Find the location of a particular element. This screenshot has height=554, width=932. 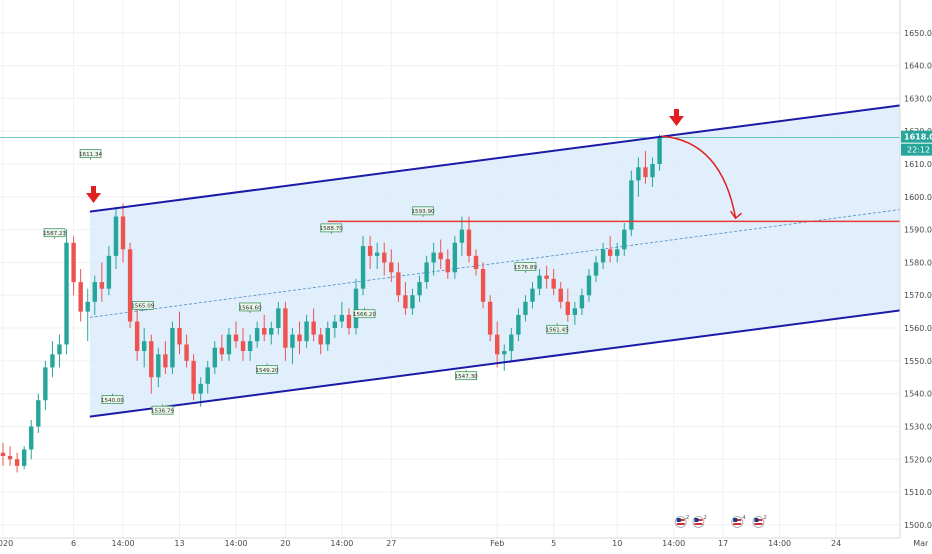

price-tag-label: 1566.20 is located at coordinates (365, 315).